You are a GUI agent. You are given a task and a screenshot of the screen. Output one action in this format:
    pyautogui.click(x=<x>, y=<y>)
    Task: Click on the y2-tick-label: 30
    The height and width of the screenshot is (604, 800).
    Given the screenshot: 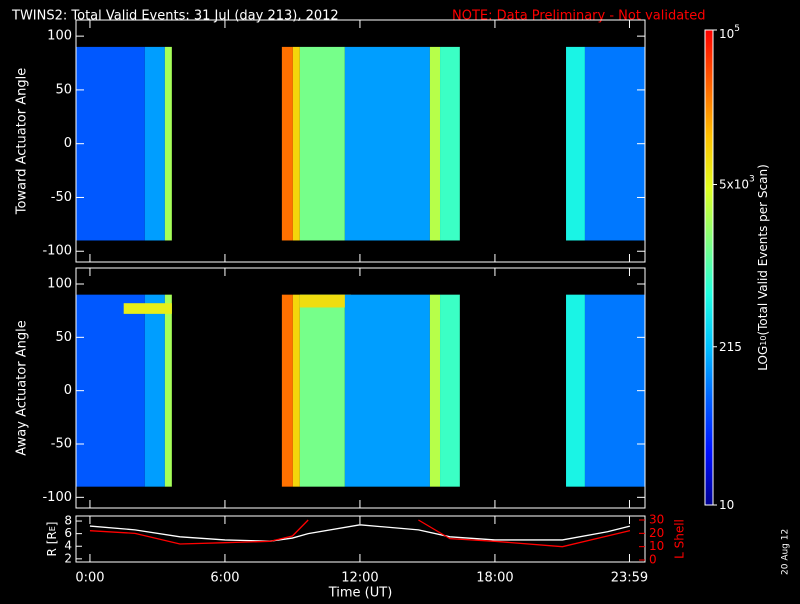 What is the action you would take?
    pyautogui.click(x=656, y=520)
    